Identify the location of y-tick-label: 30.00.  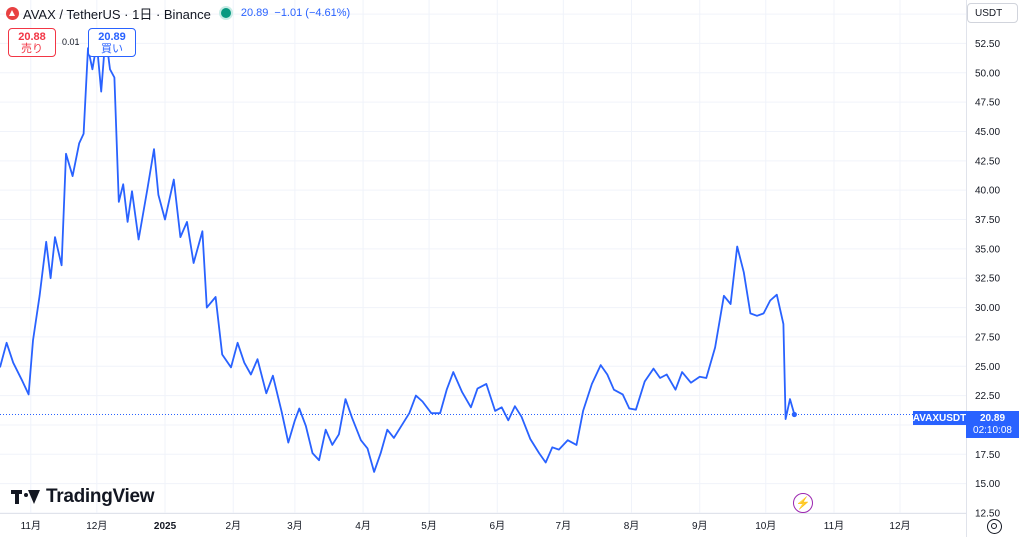
(987, 308).